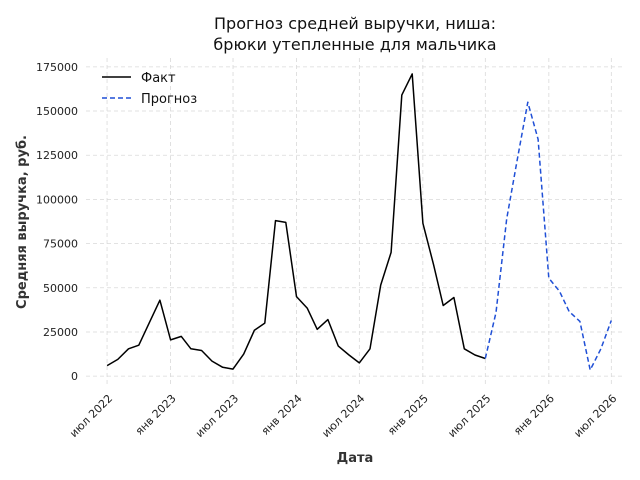 This screenshot has width=640, height=480. I want to click on x-tick-label: июл 2024, so click(343, 416).